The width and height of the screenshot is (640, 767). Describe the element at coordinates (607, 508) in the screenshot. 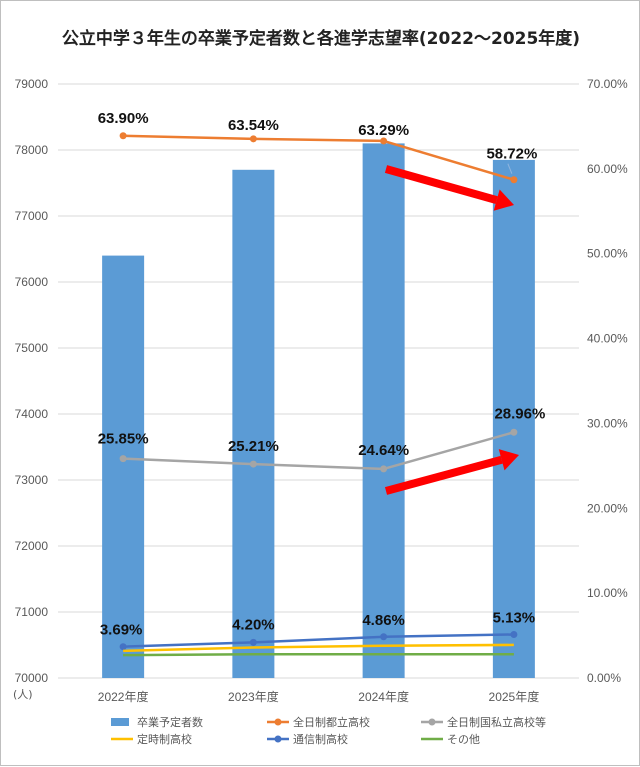

I see `y-right-tick-label: 20.00%` at that location.